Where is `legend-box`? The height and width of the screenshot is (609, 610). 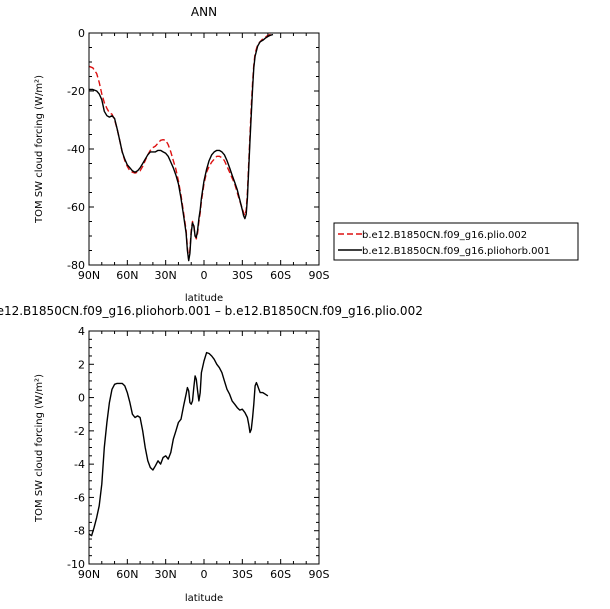
legend-box is located at coordinates (456, 241).